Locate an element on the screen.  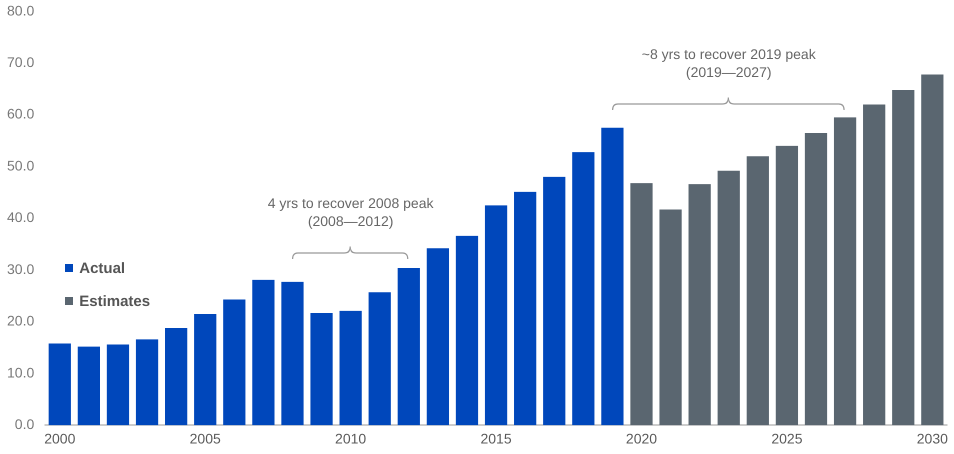
y-tick-label: 70.0 is located at coordinates (20, 62).